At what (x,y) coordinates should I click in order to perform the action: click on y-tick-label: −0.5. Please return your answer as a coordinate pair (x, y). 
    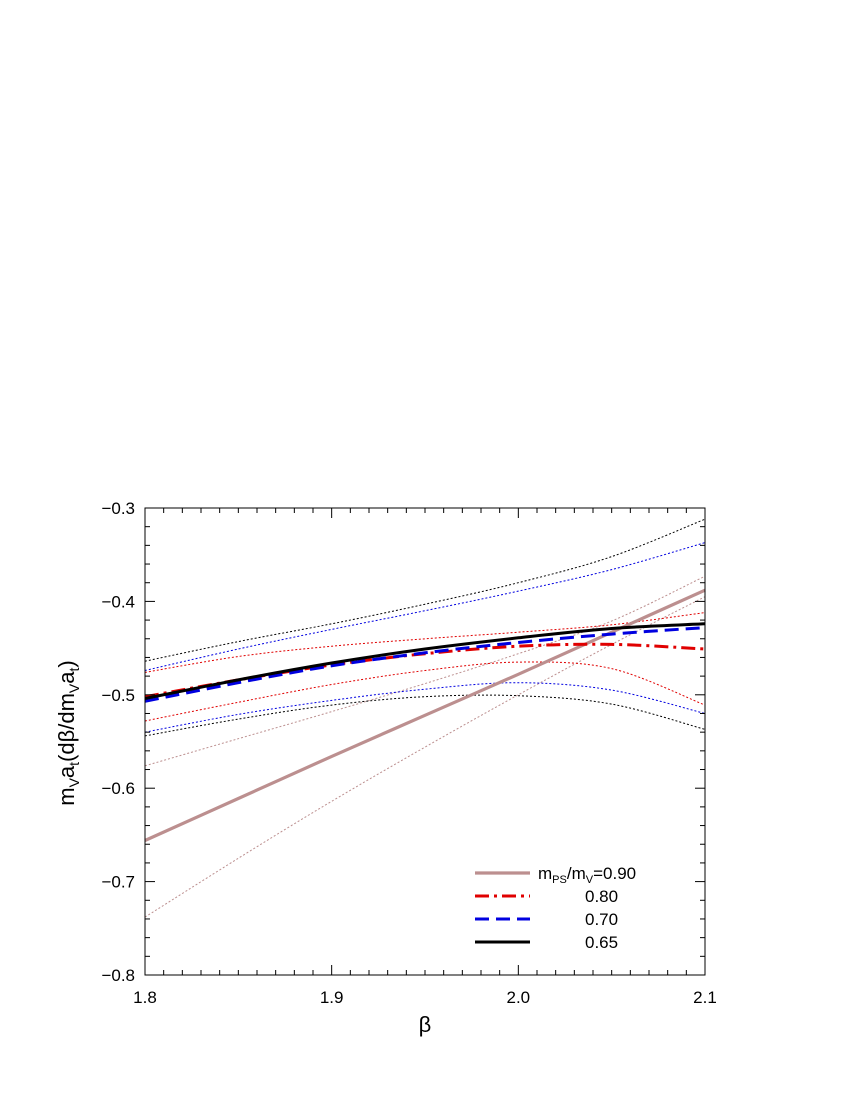
    Looking at the image, I should click on (118, 695).